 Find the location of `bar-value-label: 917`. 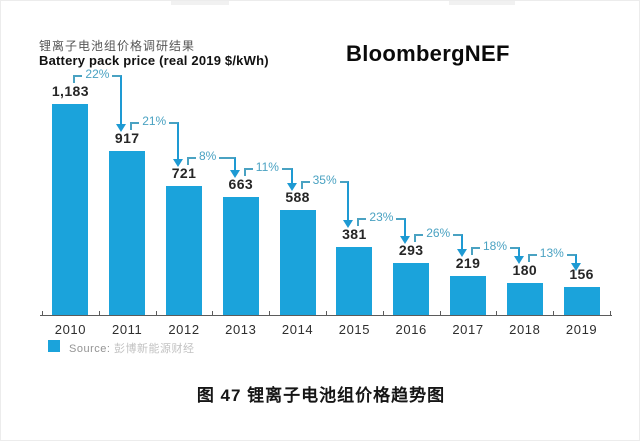

bar-value-label: 917 is located at coordinates (127, 138).